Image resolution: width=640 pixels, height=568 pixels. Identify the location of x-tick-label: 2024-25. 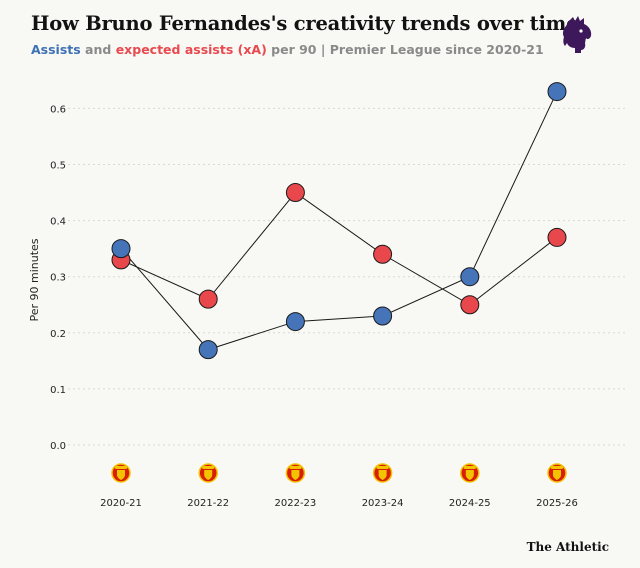
(470, 503).